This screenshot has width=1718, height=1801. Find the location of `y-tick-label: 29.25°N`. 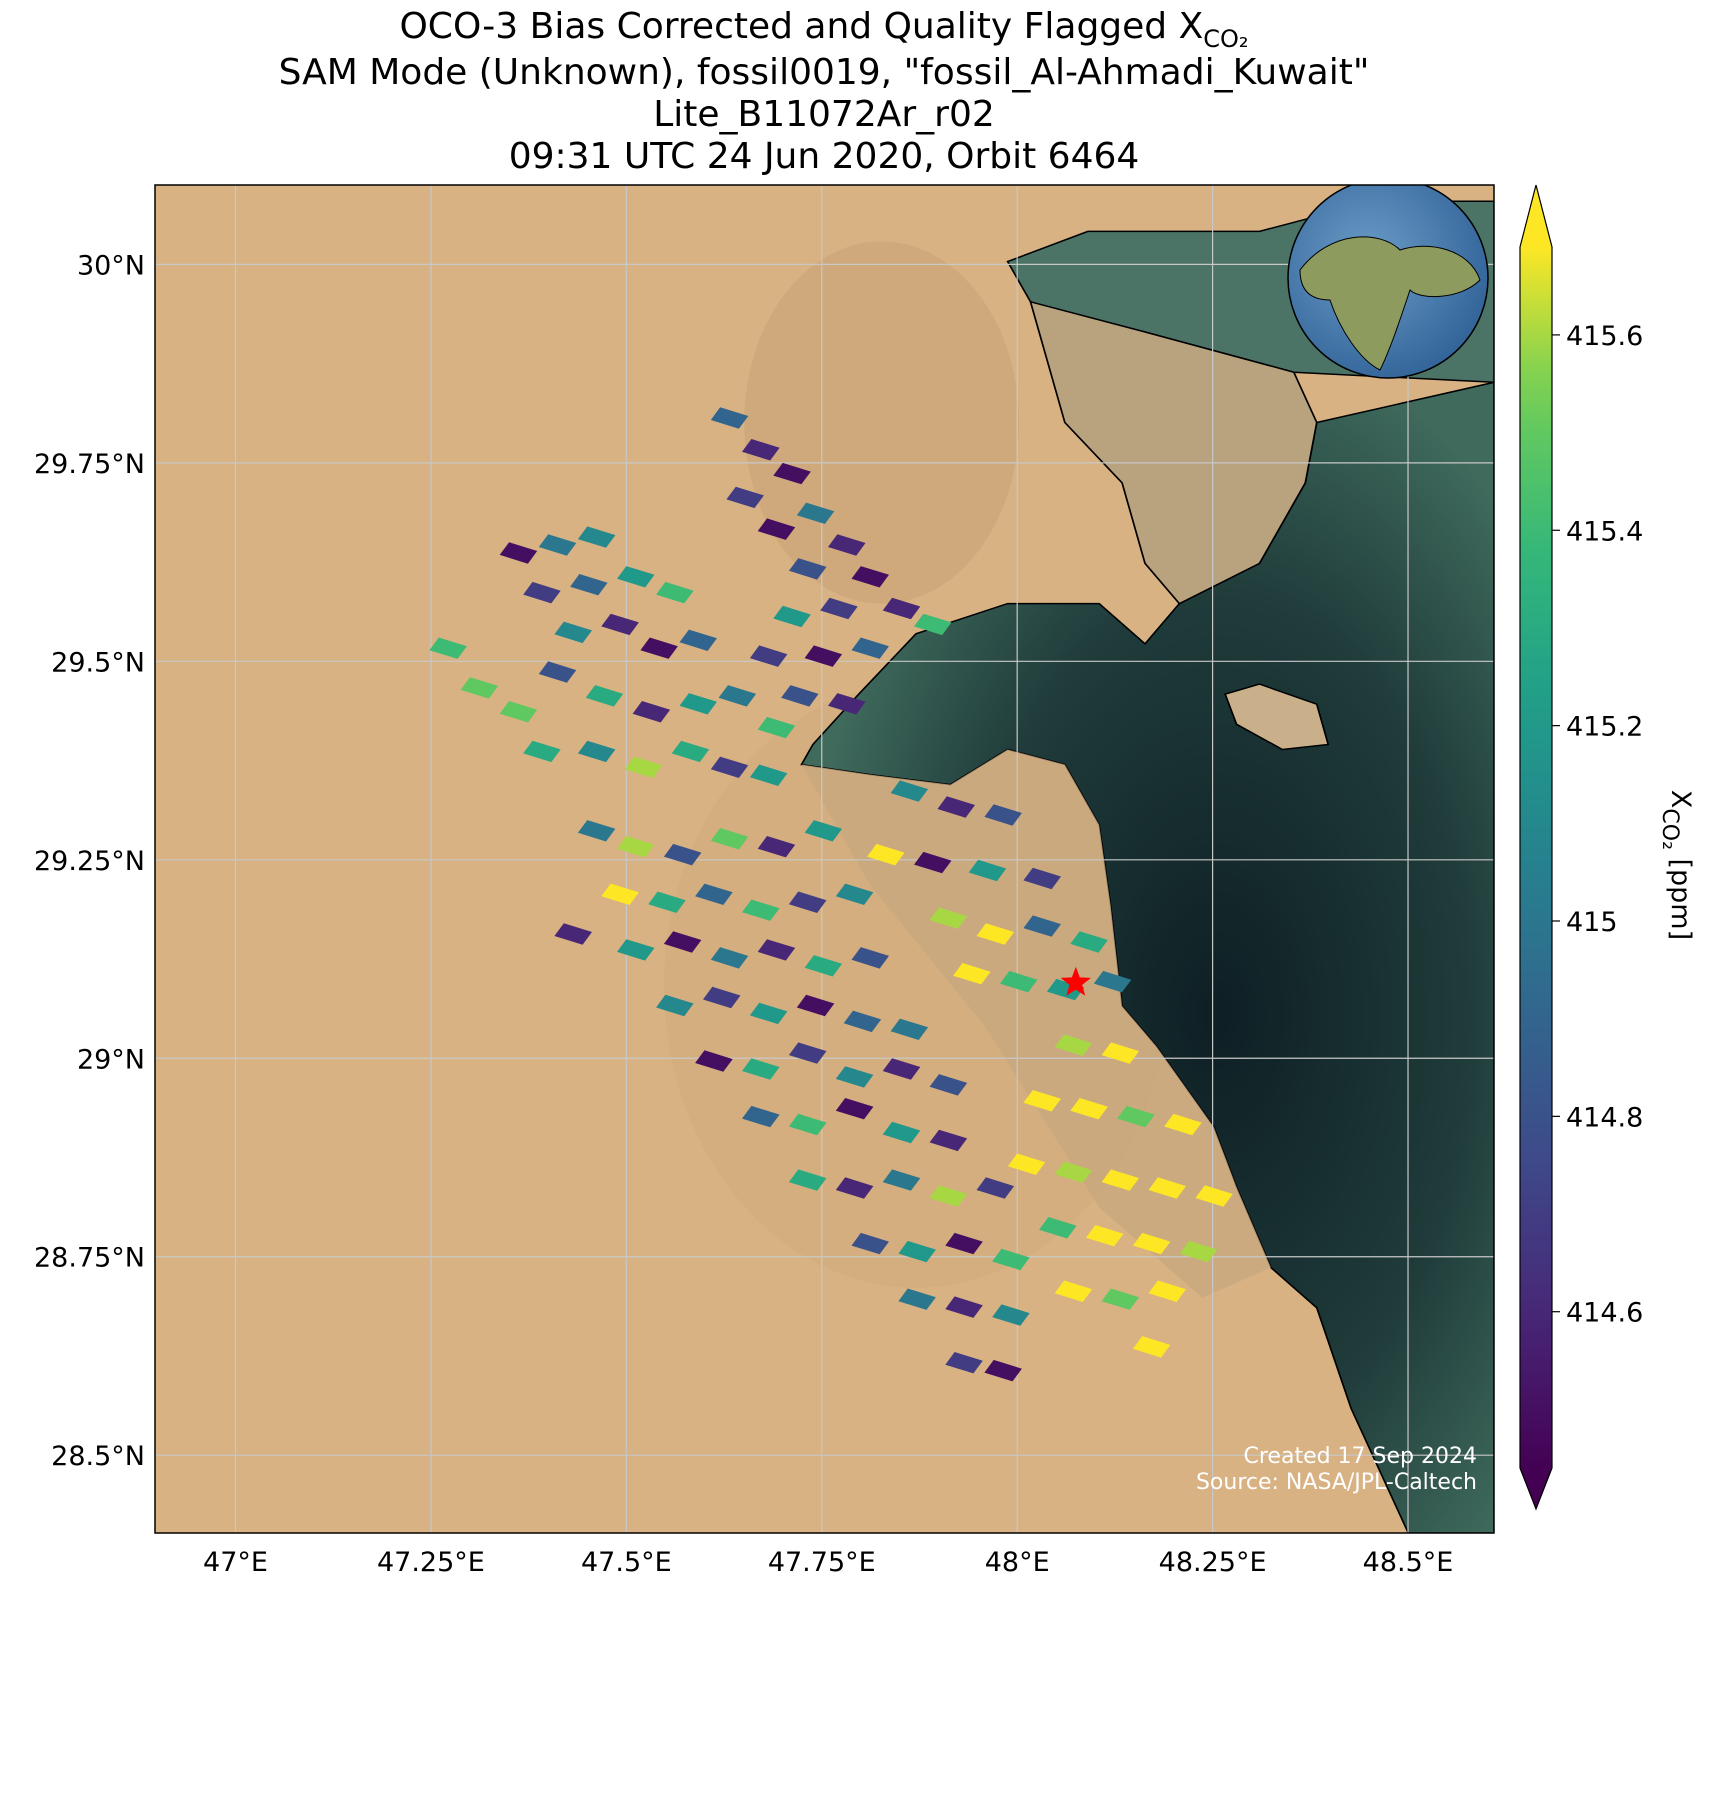

y-tick-label: 29.25°N is located at coordinates (89, 861).